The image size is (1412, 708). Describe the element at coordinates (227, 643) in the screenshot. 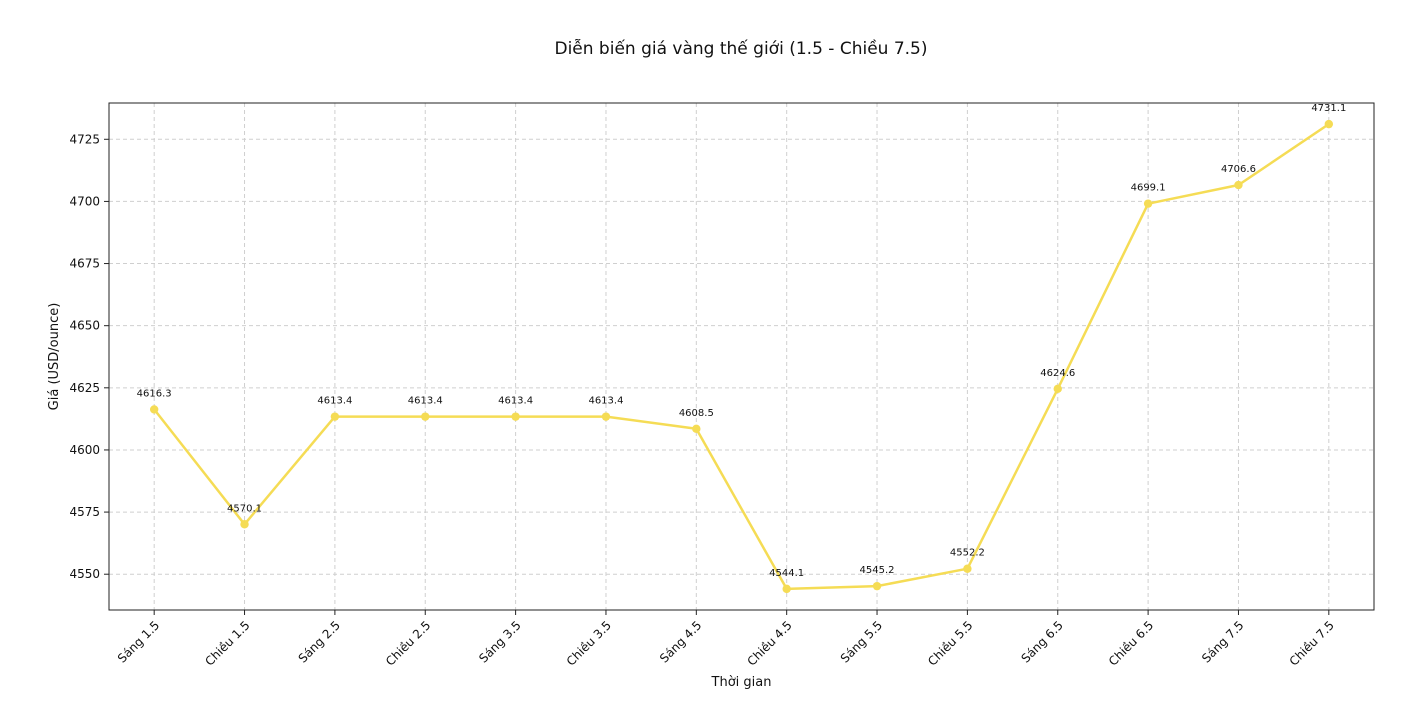

I see `x-tick-label: Chiều 1.5` at that location.